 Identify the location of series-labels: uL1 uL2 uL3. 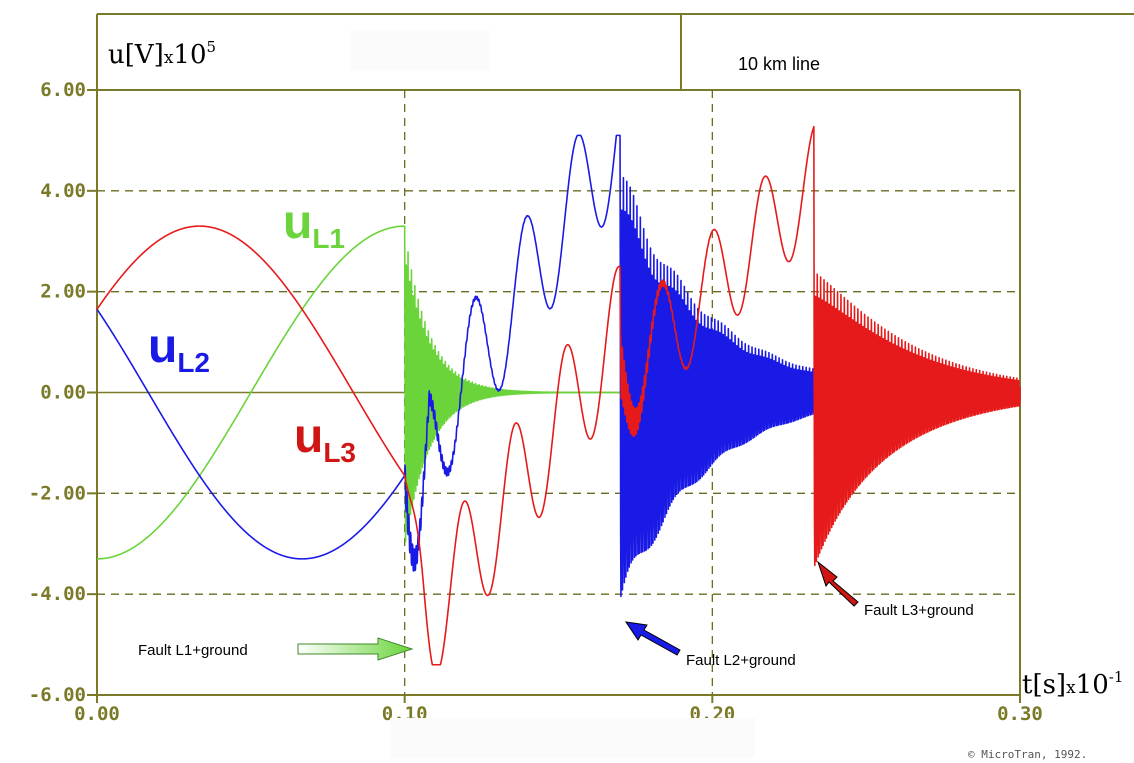
(252, 332).